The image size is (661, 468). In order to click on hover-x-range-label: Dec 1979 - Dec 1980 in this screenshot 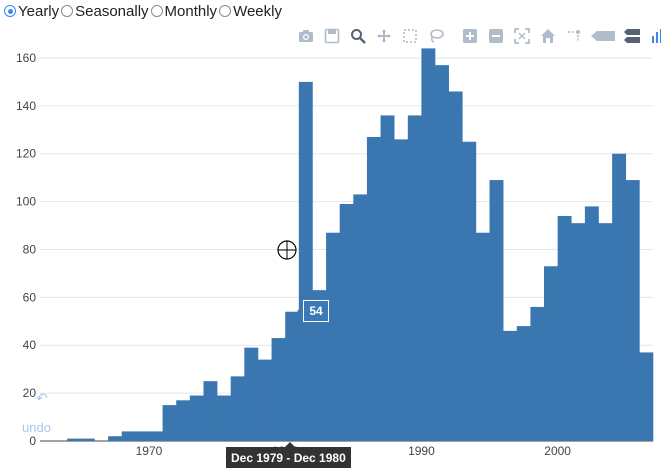, I will do `click(288, 455)`.